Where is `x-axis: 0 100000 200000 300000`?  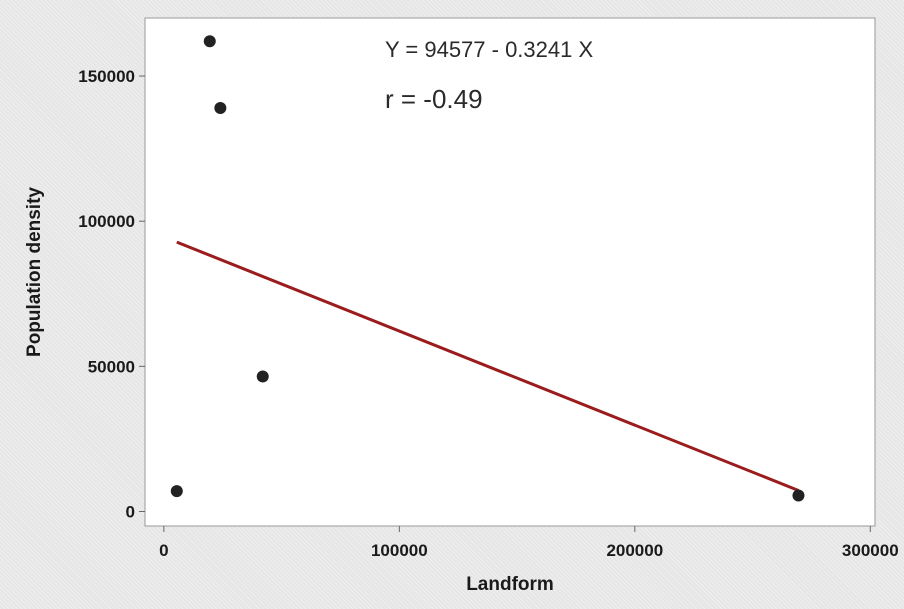
x-axis: 0 100000 200000 300000 is located at coordinates (529, 543).